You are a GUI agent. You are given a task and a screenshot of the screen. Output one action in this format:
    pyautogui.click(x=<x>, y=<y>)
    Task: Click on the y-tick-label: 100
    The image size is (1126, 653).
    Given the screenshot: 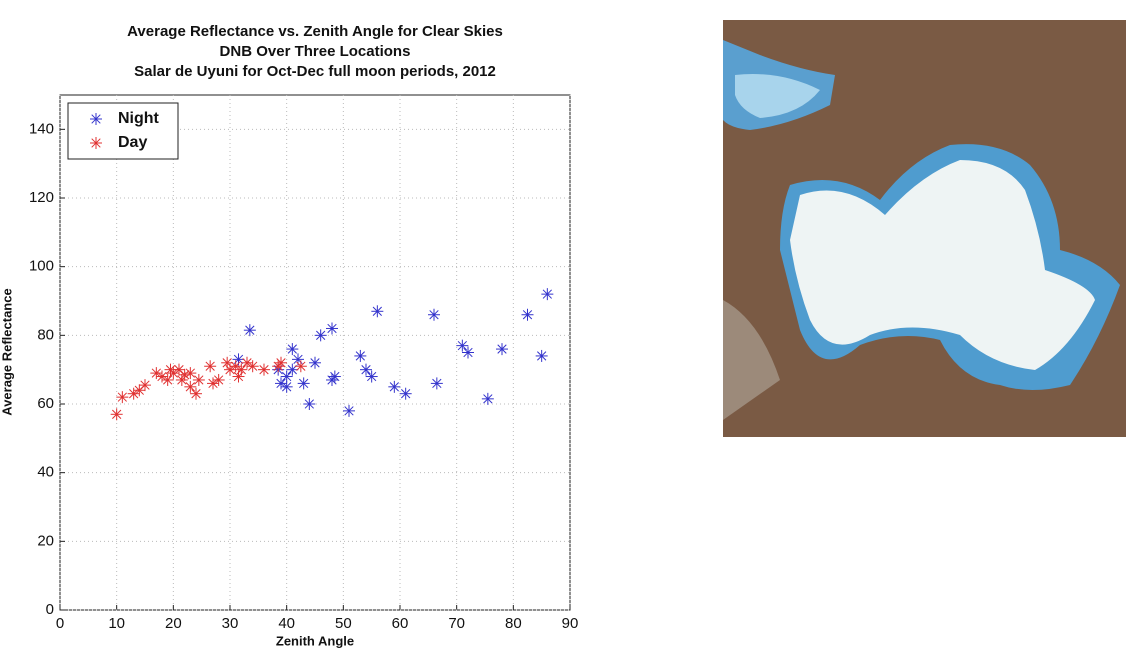 What is the action you would take?
    pyautogui.click(x=41, y=266)
    